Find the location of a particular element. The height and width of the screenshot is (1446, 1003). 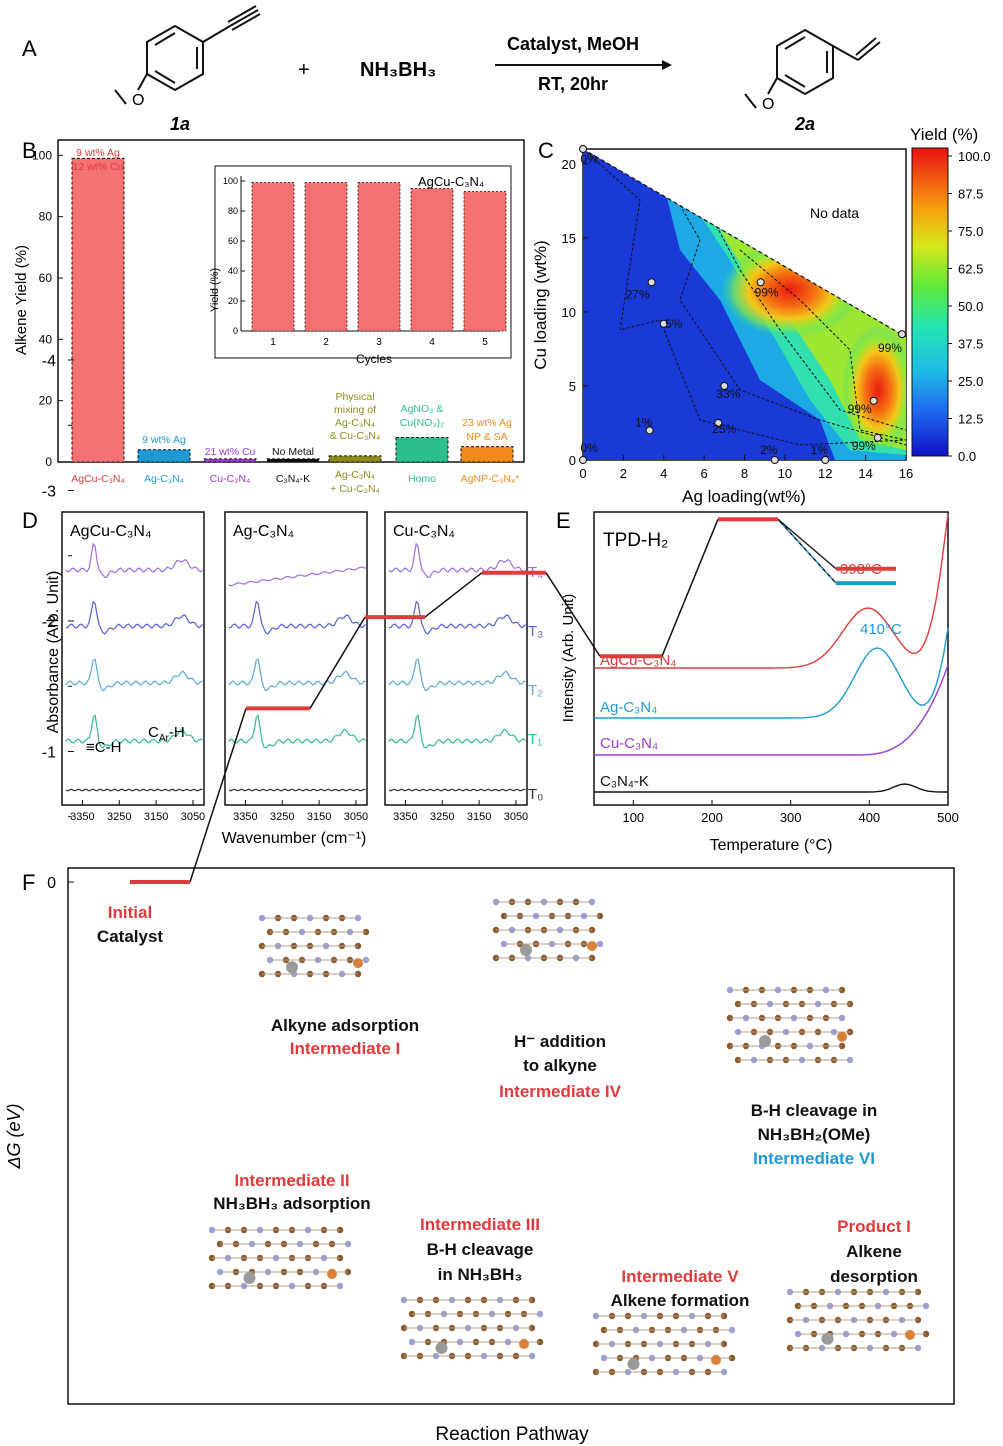

y-tick-label: 15 is located at coordinates (569, 238).